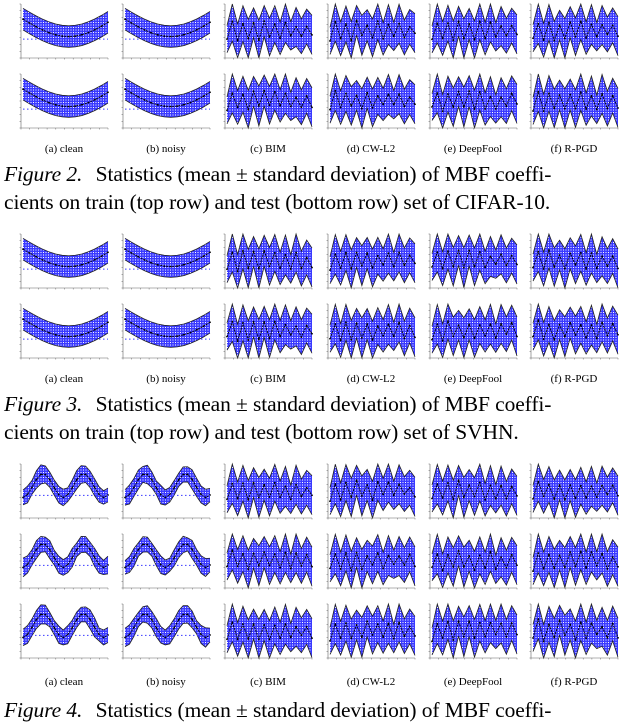 The width and height of the screenshot is (640, 723). Describe the element at coordinates (43, 710) in the screenshot. I see `figure-label: Figure 4.` at that location.